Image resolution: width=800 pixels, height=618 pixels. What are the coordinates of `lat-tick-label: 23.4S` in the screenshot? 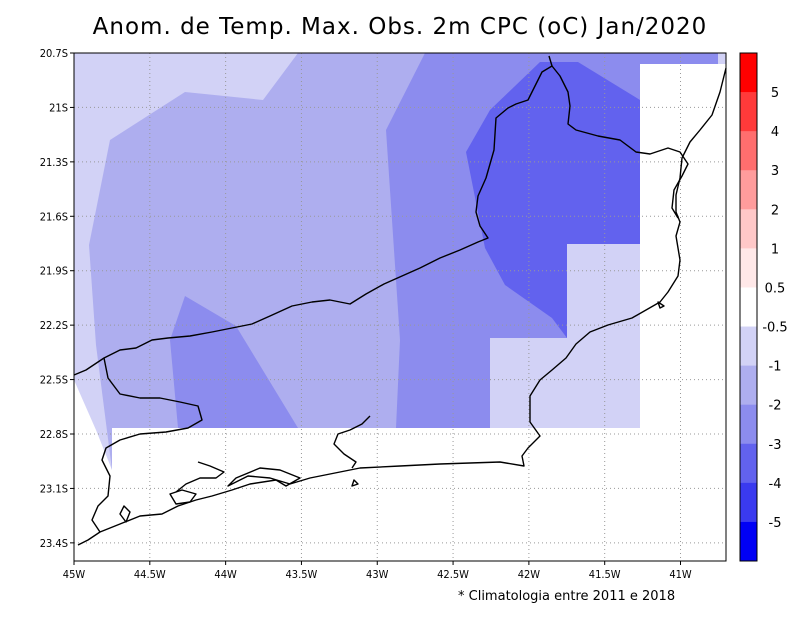 It's located at (54, 543).